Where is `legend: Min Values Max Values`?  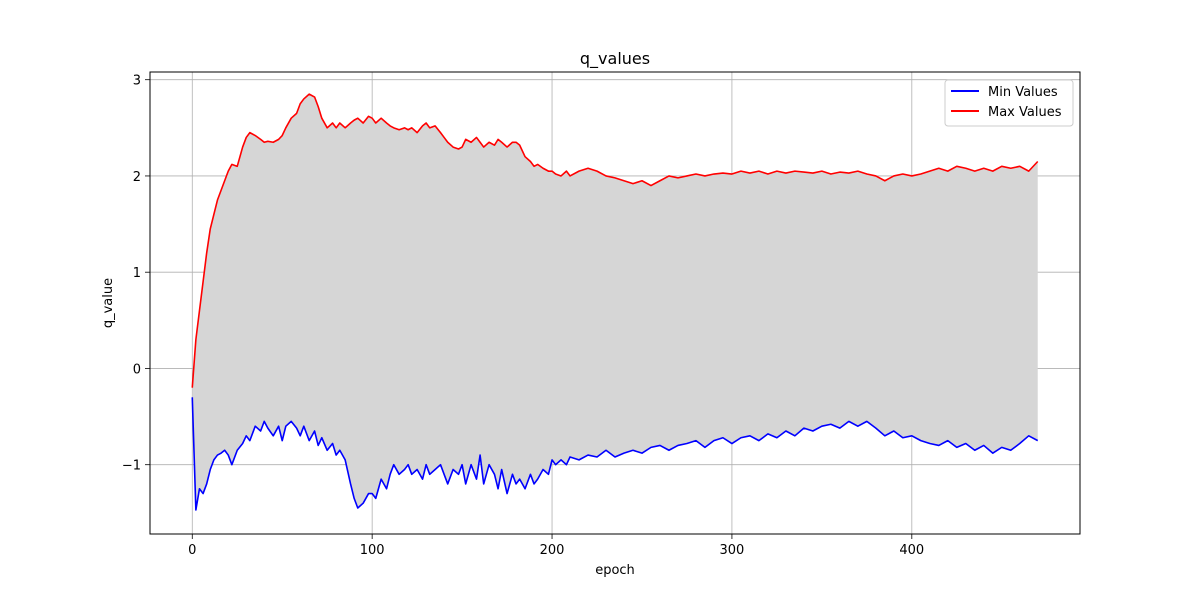 legend: Min Values Max Values is located at coordinates (1009, 103).